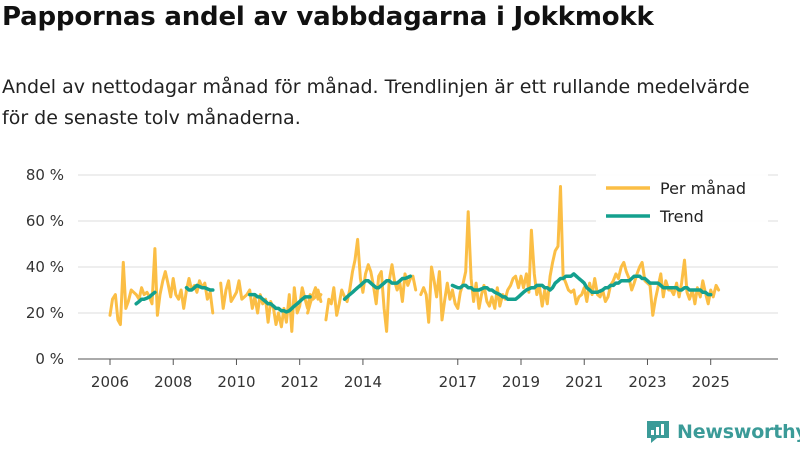 The height and width of the screenshot is (450, 800). What do you see at coordinates (423, 293) in the screenshot?
I see `trend-series-line` at bounding box center [423, 293].